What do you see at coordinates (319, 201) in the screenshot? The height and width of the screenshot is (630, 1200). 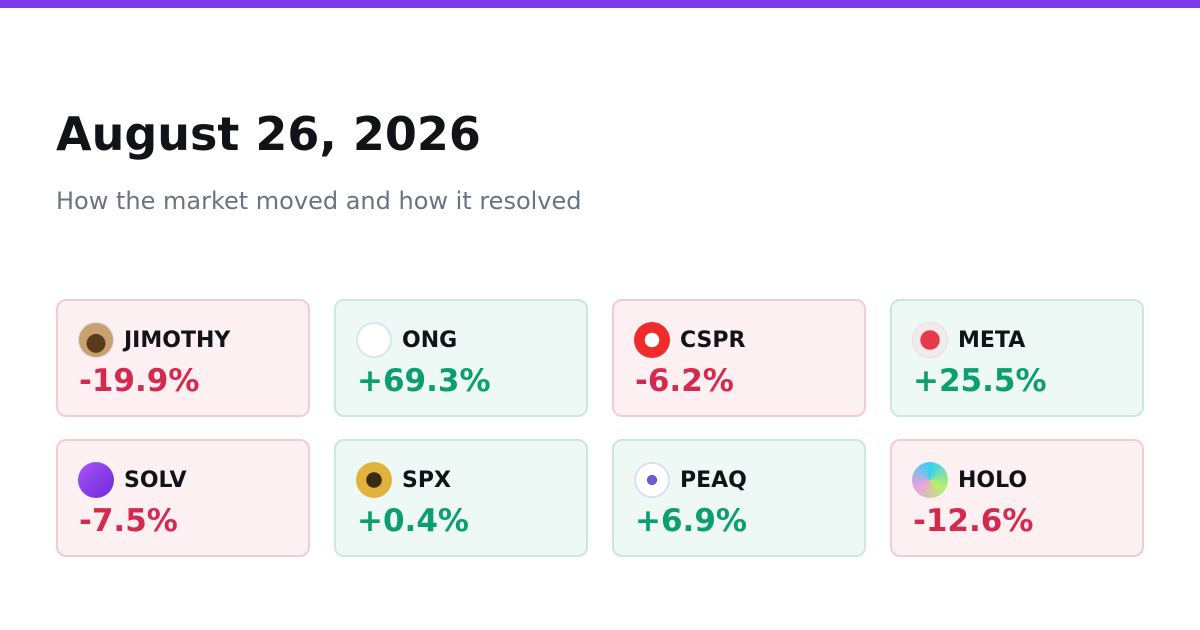 I see `subtitle: How the market moved and how it resolved` at bounding box center [319, 201].